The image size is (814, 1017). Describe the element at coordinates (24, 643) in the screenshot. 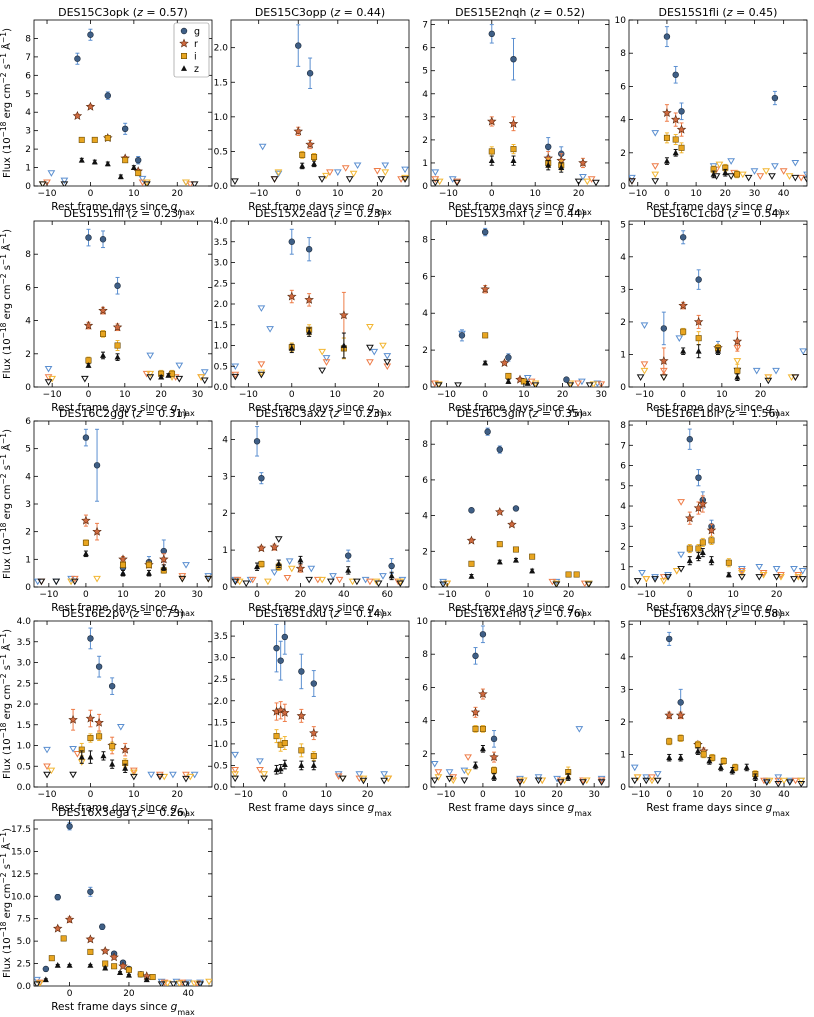

I see `y-tick-label: 3.5` at that location.